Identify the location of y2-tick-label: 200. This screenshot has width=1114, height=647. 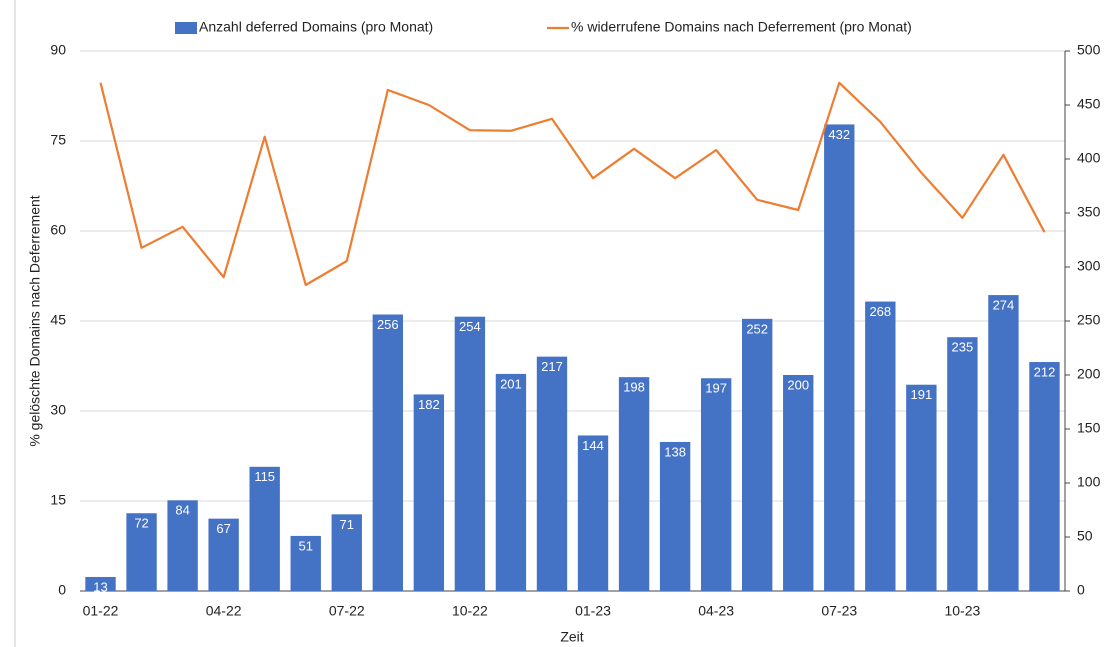
(1089, 374).